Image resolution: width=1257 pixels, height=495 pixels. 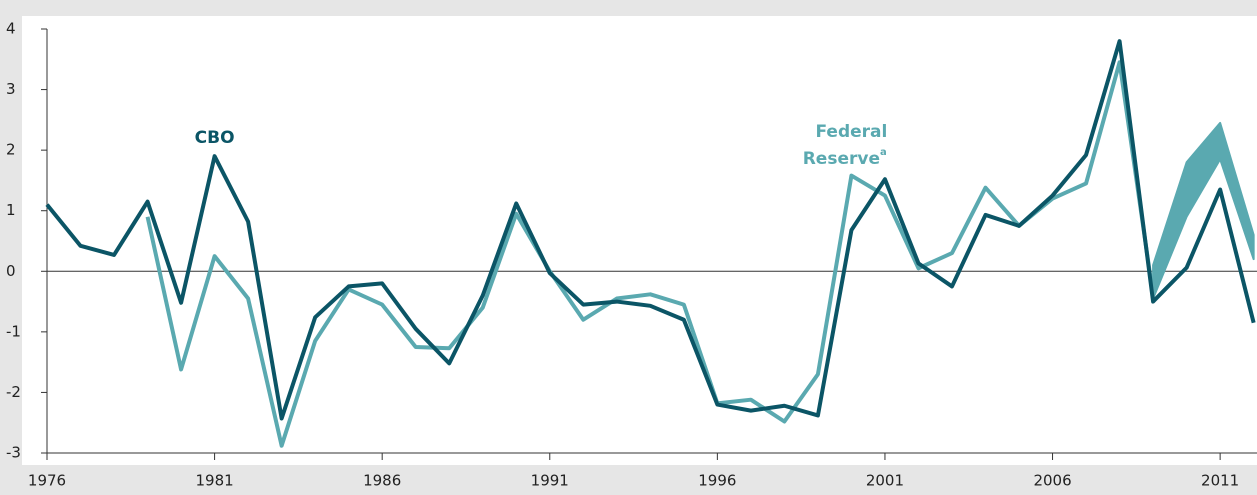 What do you see at coordinates (11, 271) in the screenshot?
I see `y-tick-label: 0` at bounding box center [11, 271].